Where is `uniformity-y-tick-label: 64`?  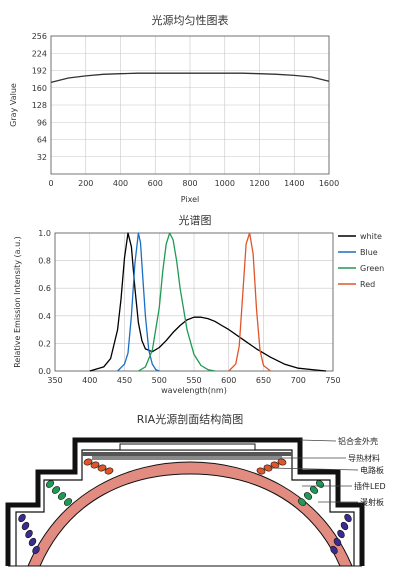
uniformity-y-tick-label: 64 is located at coordinates (42, 140).